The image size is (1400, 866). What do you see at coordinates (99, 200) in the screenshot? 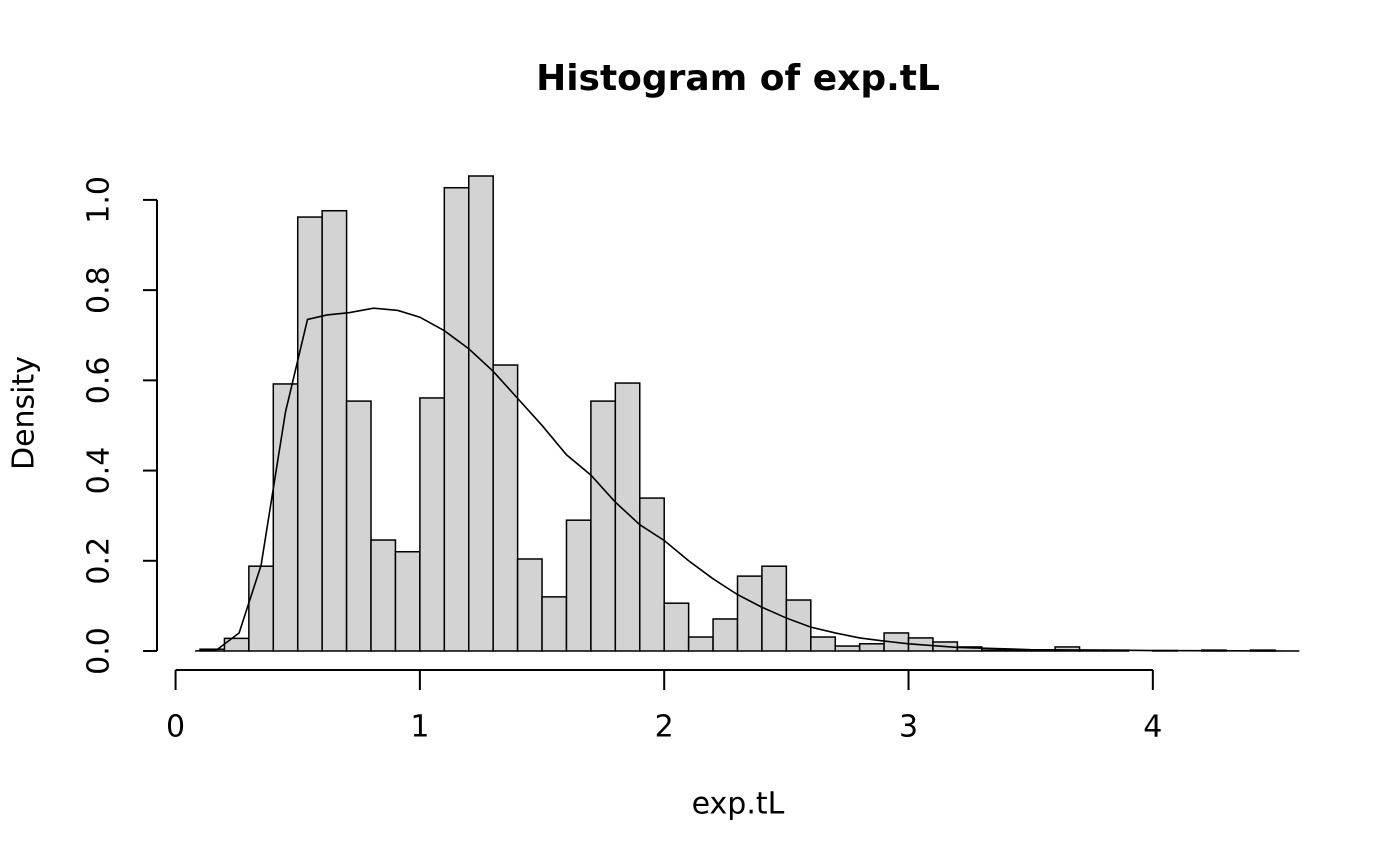
I see `y-tick-label: 1.0` at bounding box center [99, 200].